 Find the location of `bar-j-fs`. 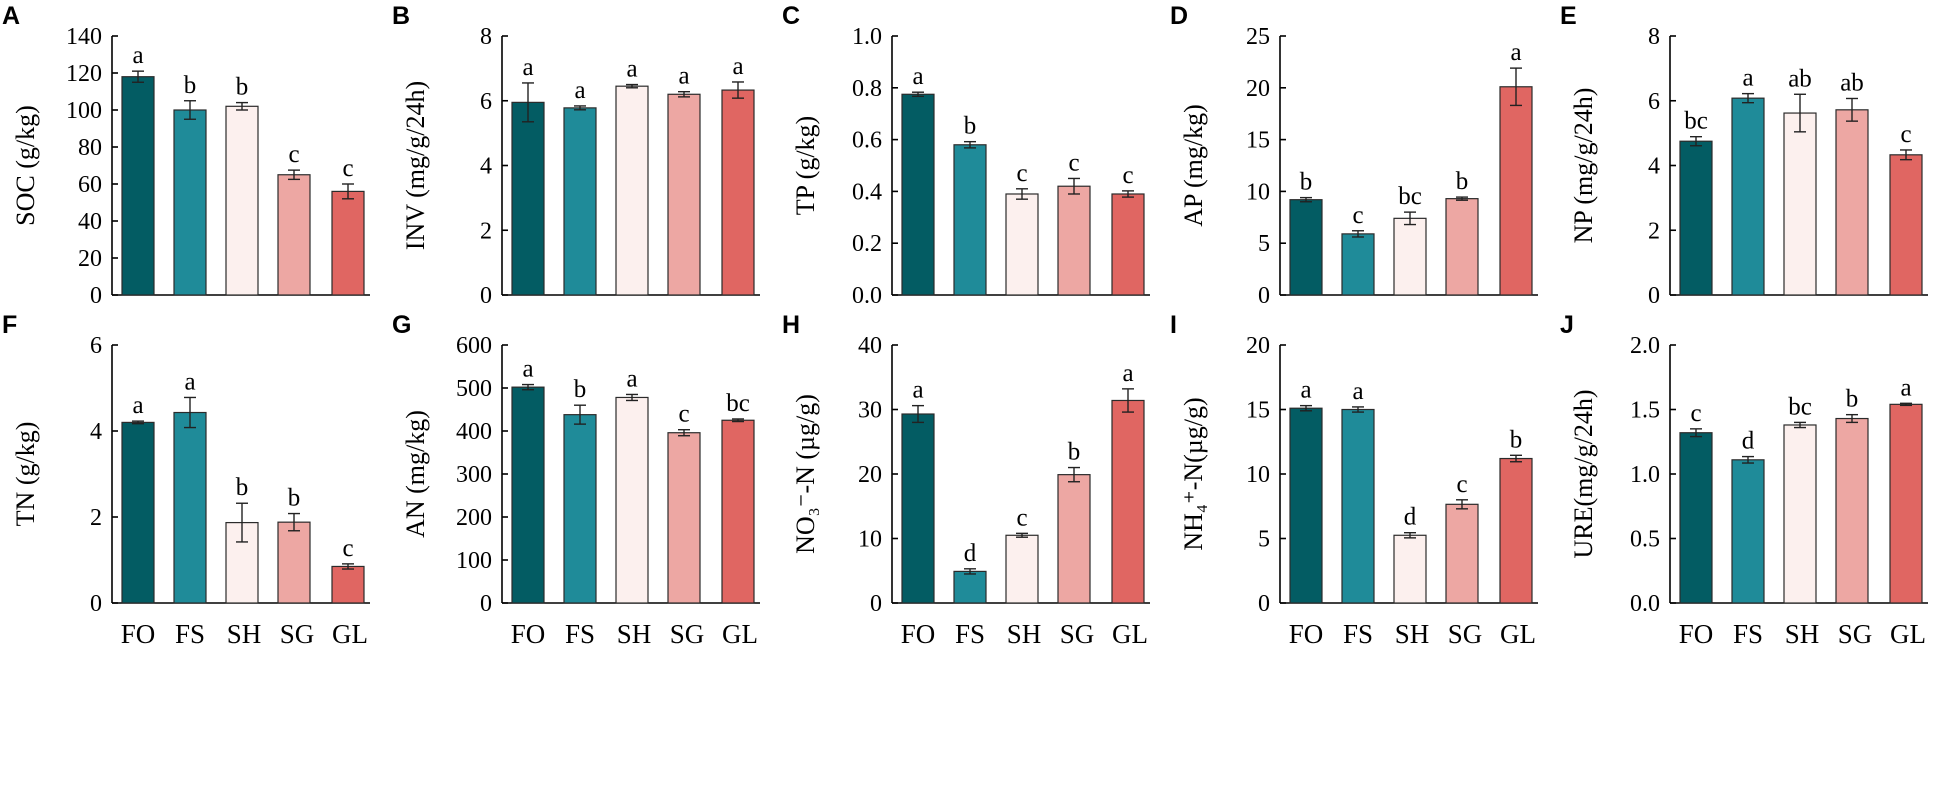

bar-j-fs is located at coordinates (1748, 531).